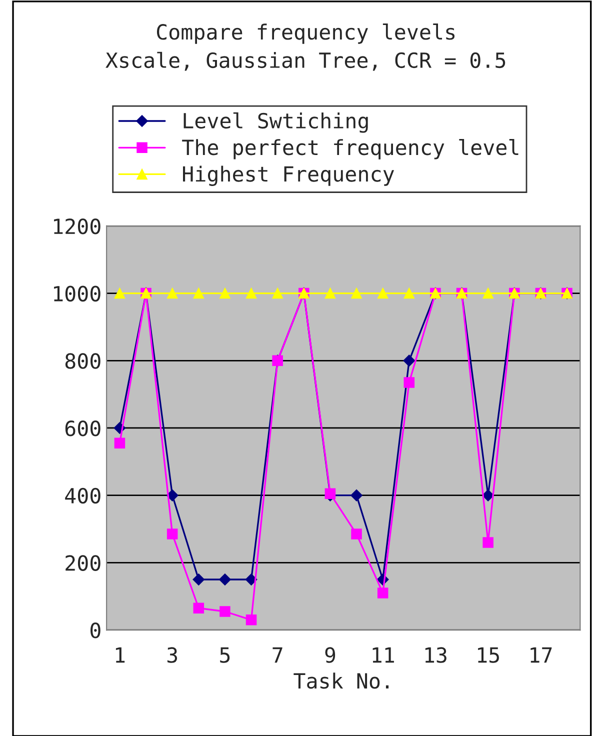 Image resolution: width=592 pixels, height=736 pixels. I want to click on y-tick-label: 800, so click(82, 361).